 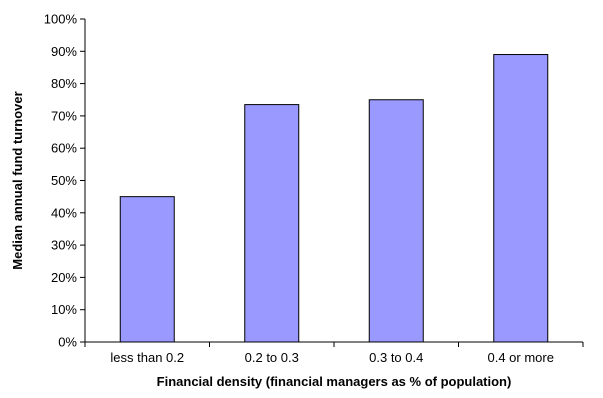 What do you see at coordinates (64, 212) in the screenshot?
I see `y-tick-label: 40%` at bounding box center [64, 212].